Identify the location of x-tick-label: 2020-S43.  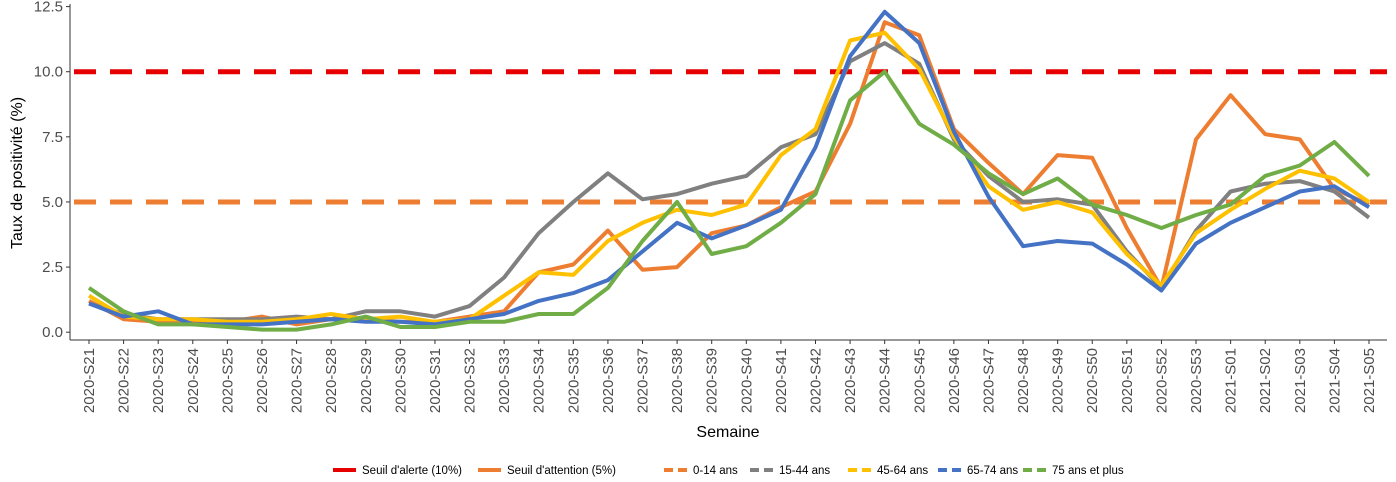
(850, 380).